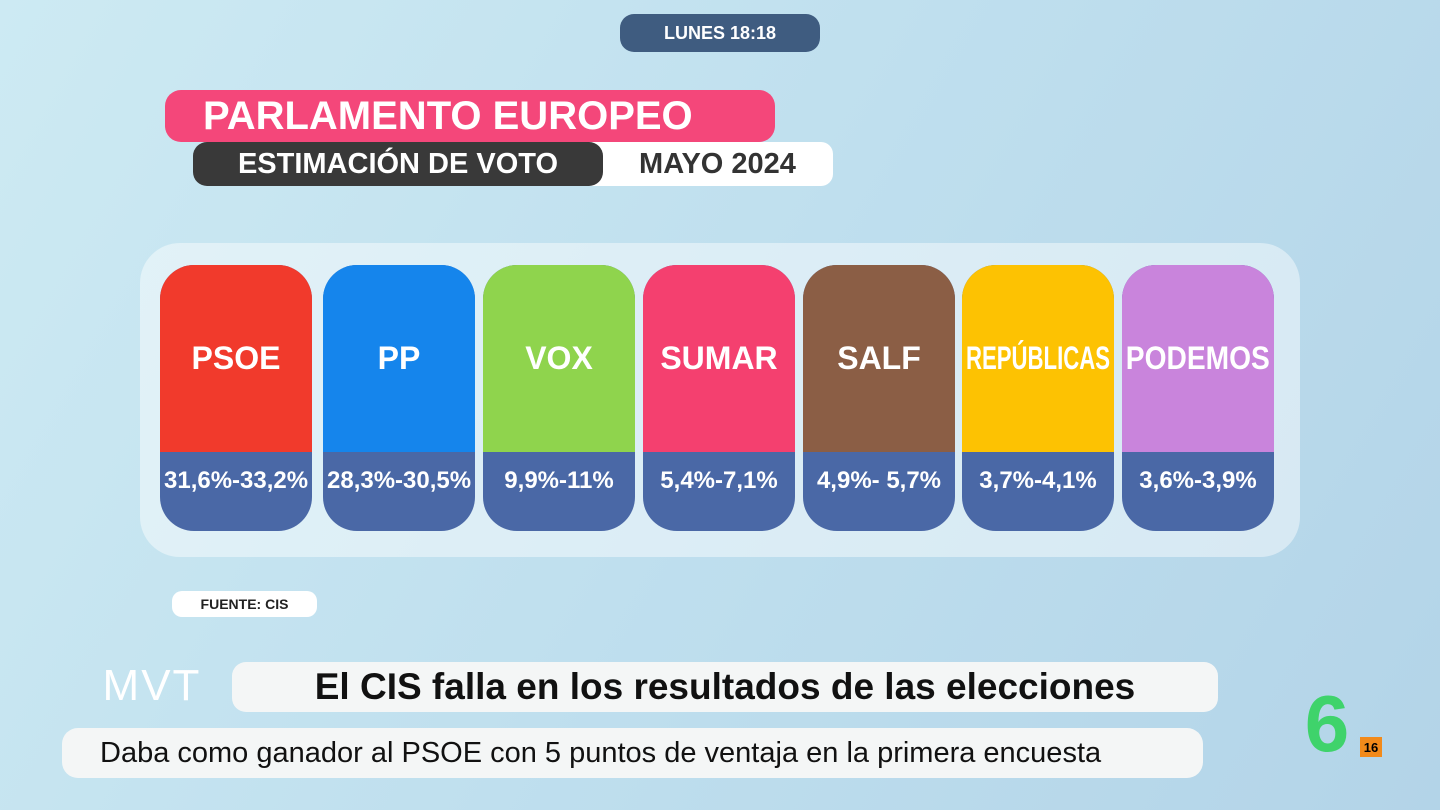 This screenshot has height=810, width=1440. Describe the element at coordinates (236, 480) in the screenshot. I see `party-range: 31,6%-33,2%` at that location.